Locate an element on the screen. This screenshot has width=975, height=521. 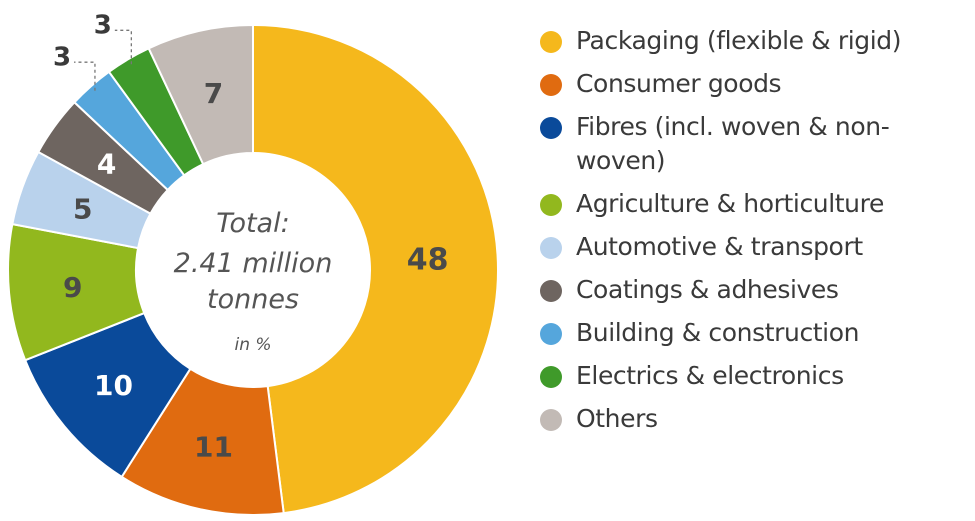
legend-item-8: Others is located at coordinates (755, 419).